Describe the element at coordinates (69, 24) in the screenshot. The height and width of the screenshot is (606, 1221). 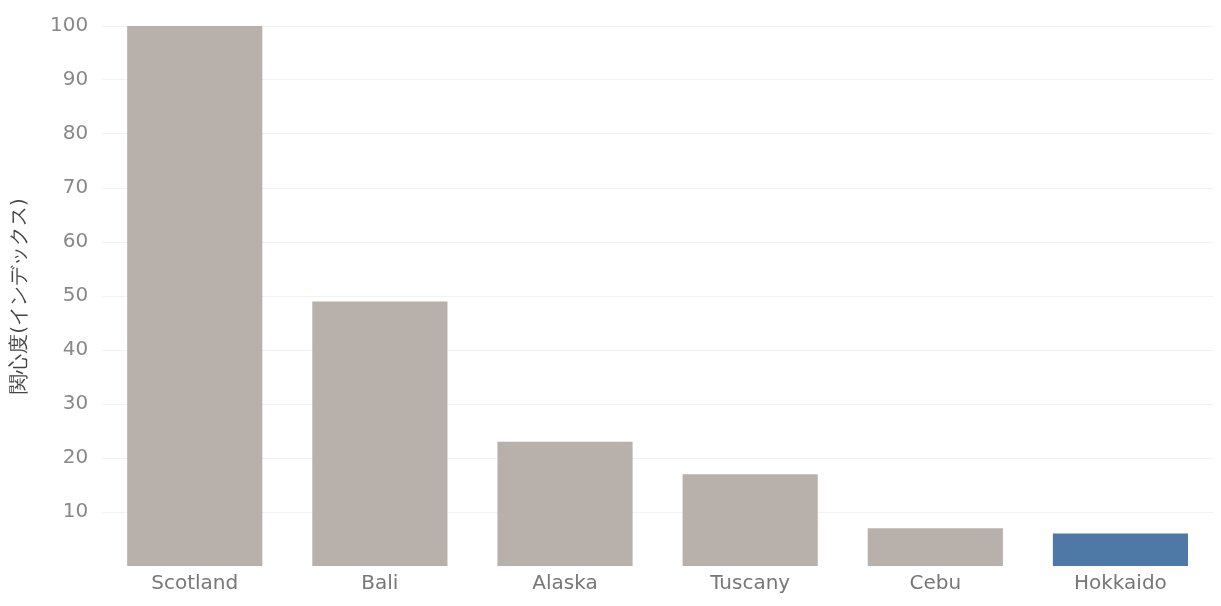
I see `y-tick-label: 100` at that location.